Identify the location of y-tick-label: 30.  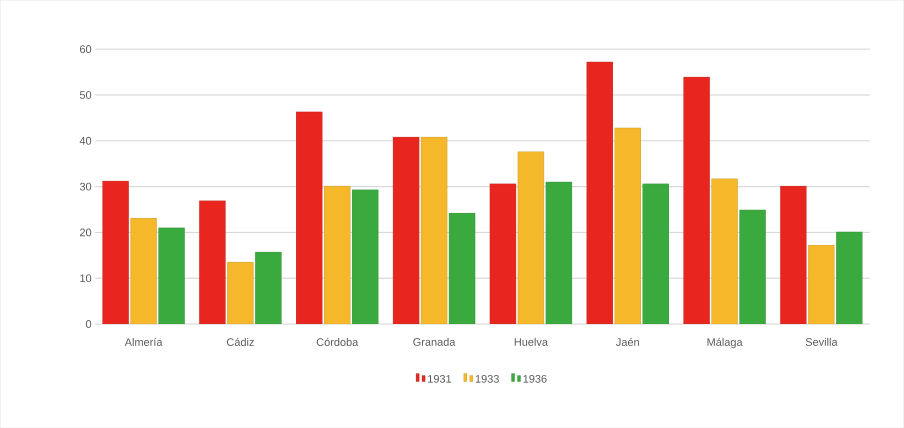
(86, 186).